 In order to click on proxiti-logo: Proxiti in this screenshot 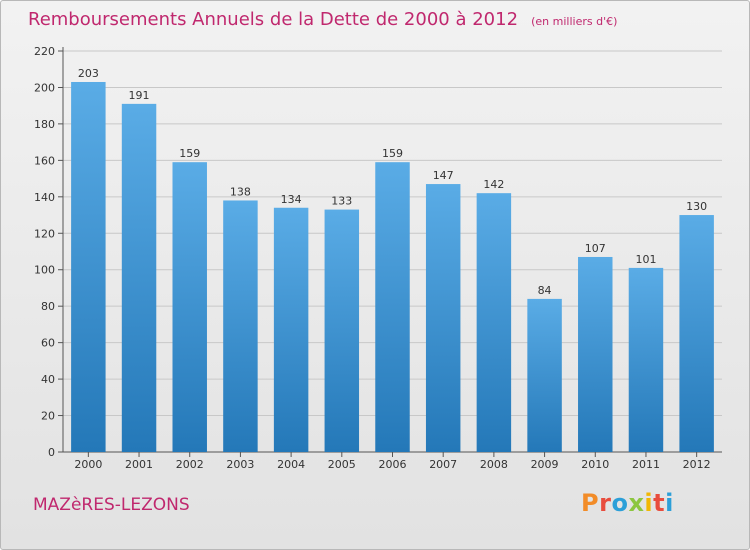, I will do `click(627, 503)`.